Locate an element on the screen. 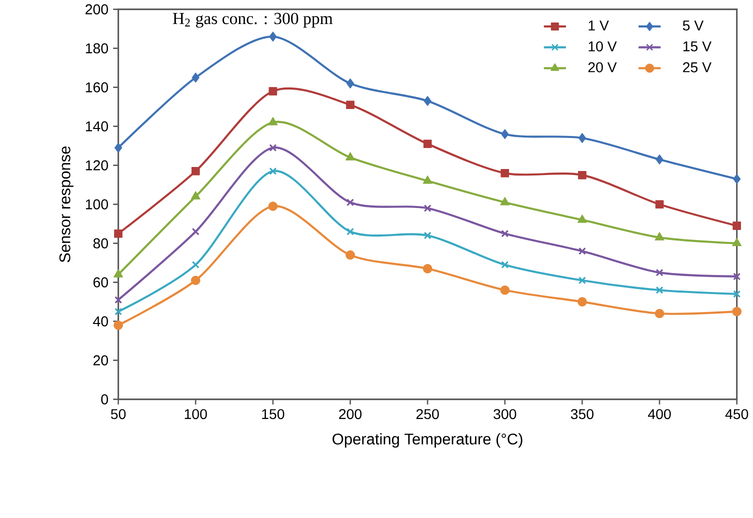  x-tick-label: 400 is located at coordinates (659, 414).